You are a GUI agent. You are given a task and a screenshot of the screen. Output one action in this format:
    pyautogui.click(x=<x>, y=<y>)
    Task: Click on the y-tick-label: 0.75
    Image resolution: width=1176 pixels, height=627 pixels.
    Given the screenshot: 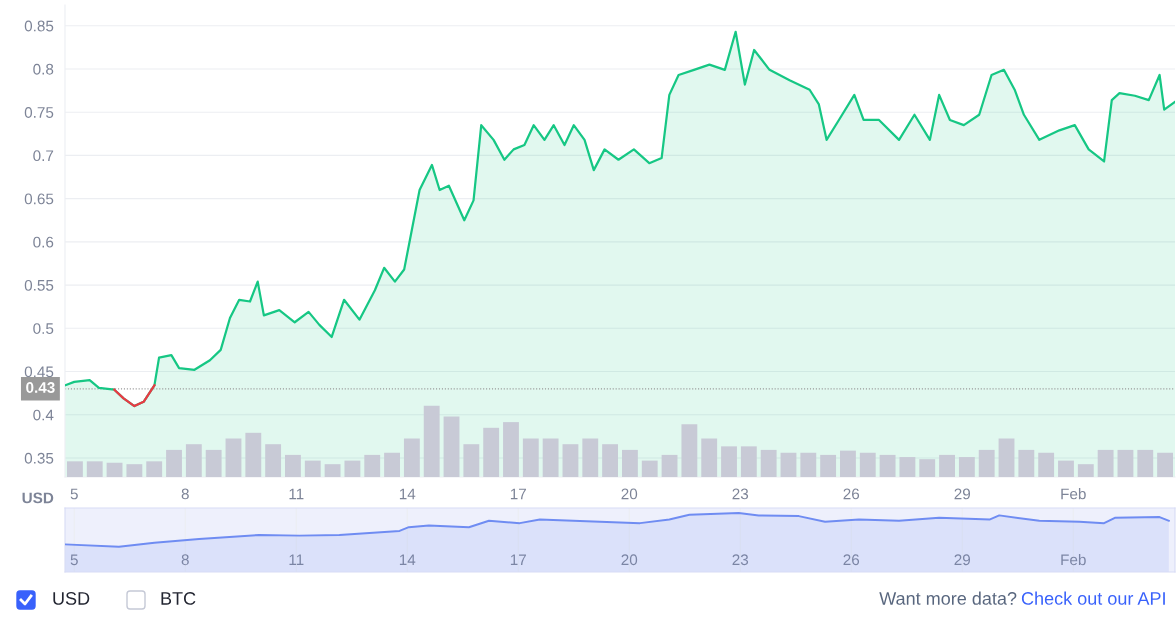 What is the action you would take?
    pyautogui.click(x=39, y=112)
    